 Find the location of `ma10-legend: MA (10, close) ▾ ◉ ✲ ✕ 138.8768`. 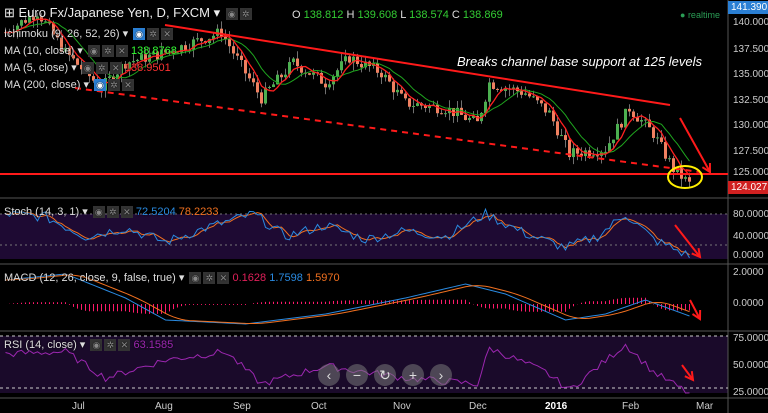

ma10-legend: MA (10, close) ▾ ◉ ✲ ✕ 138.8768 is located at coordinates (90, 51).